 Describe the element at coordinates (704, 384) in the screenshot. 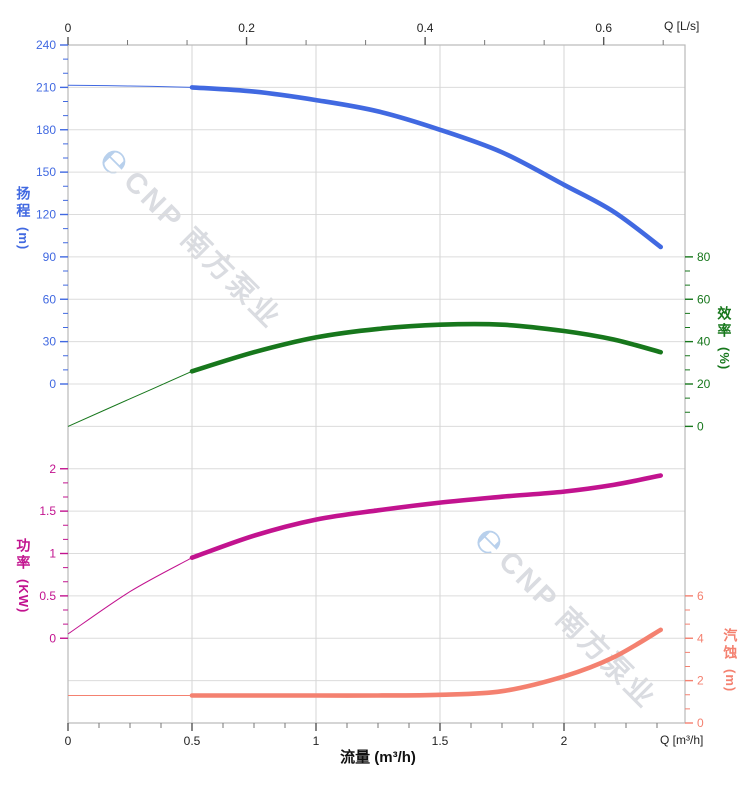

I see `svg-text: 20` at that location.